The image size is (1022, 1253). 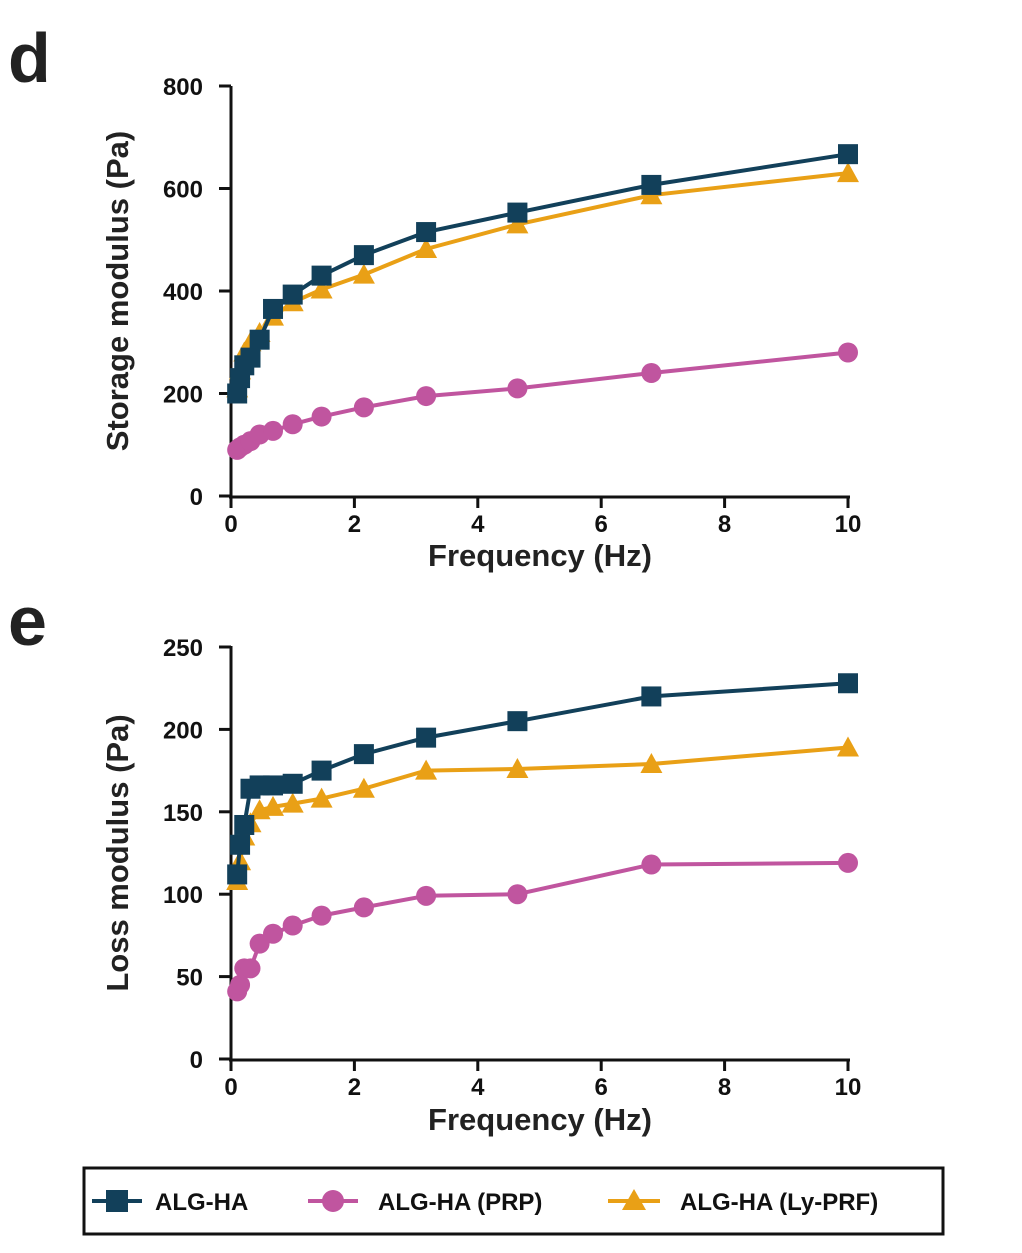 I want to click on panel-label-d: d, so click(x=29, y=58).